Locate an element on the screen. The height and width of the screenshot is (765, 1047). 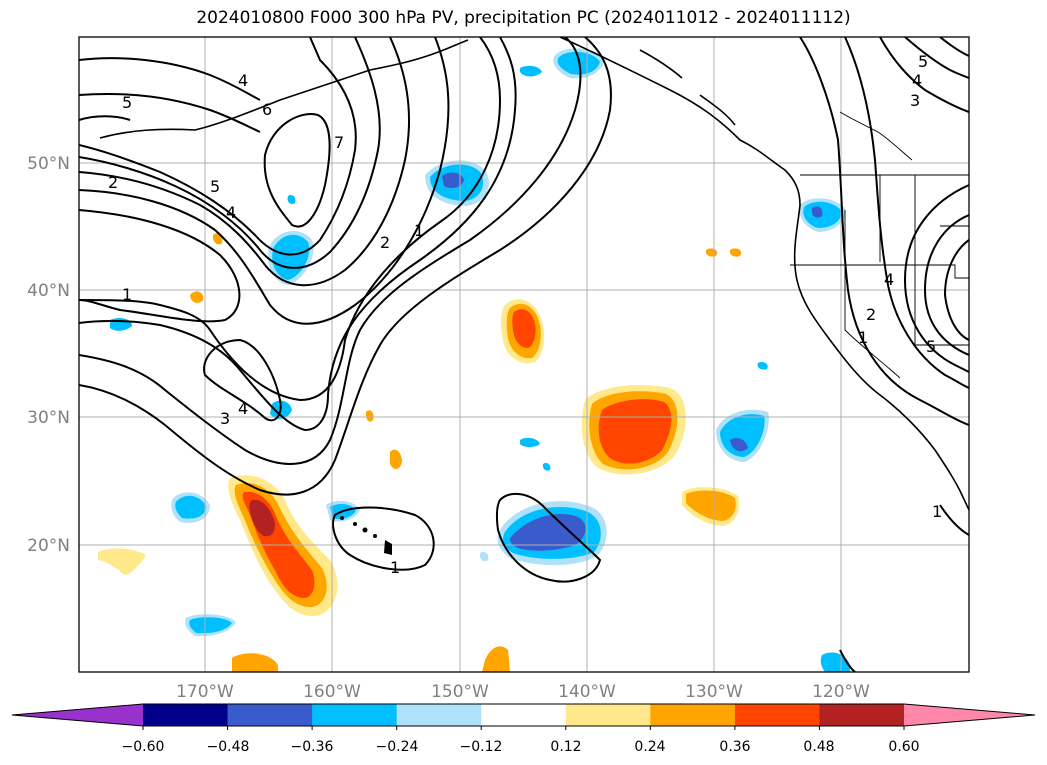
lat-label: 20°N is located at coordinates (48, 546).